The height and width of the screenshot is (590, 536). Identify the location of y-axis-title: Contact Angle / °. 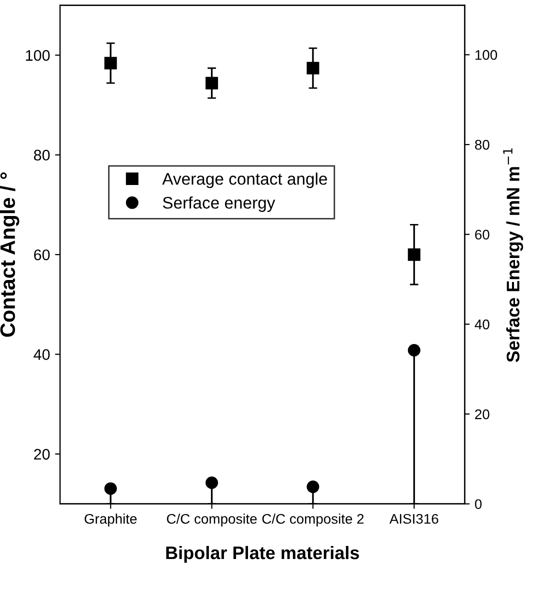
(10, 254).